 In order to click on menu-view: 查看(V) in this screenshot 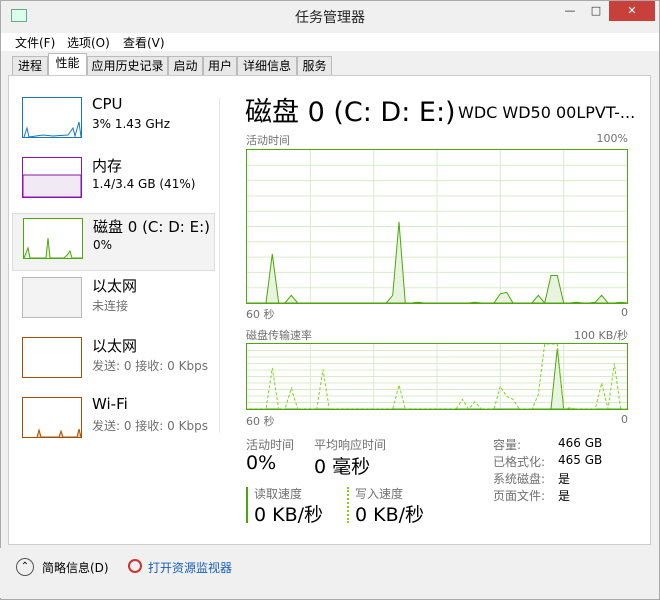, I will do `click(144, 43)`.